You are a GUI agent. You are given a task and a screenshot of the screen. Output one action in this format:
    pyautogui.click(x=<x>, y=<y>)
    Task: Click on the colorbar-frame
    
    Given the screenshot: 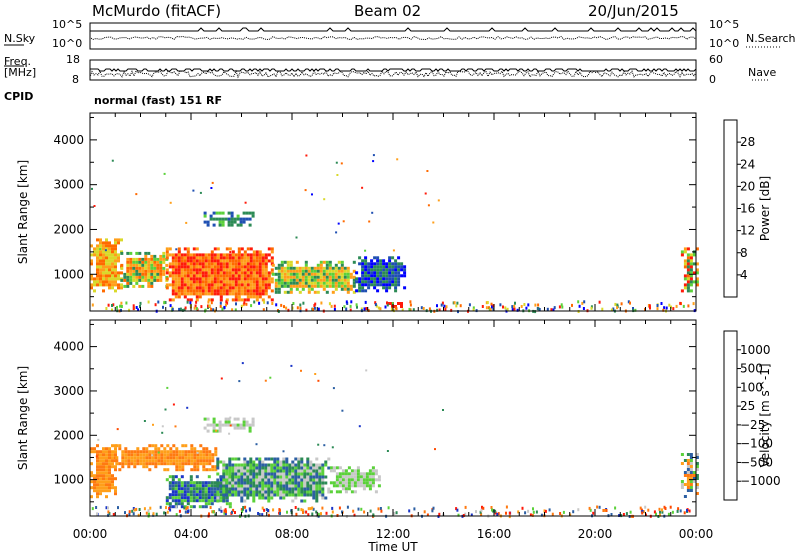 What is the action you would take?
    pyautogui.click(x=730, y=208)
    